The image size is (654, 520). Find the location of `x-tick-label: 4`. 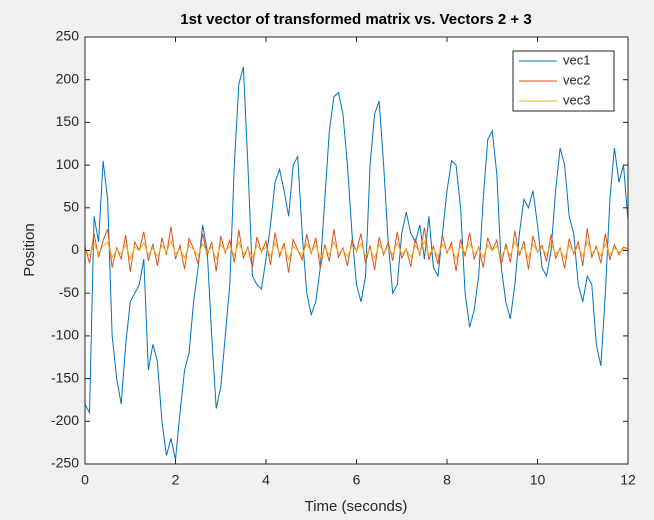

x-tick-label: 4 is located at coordinates (266, 480).